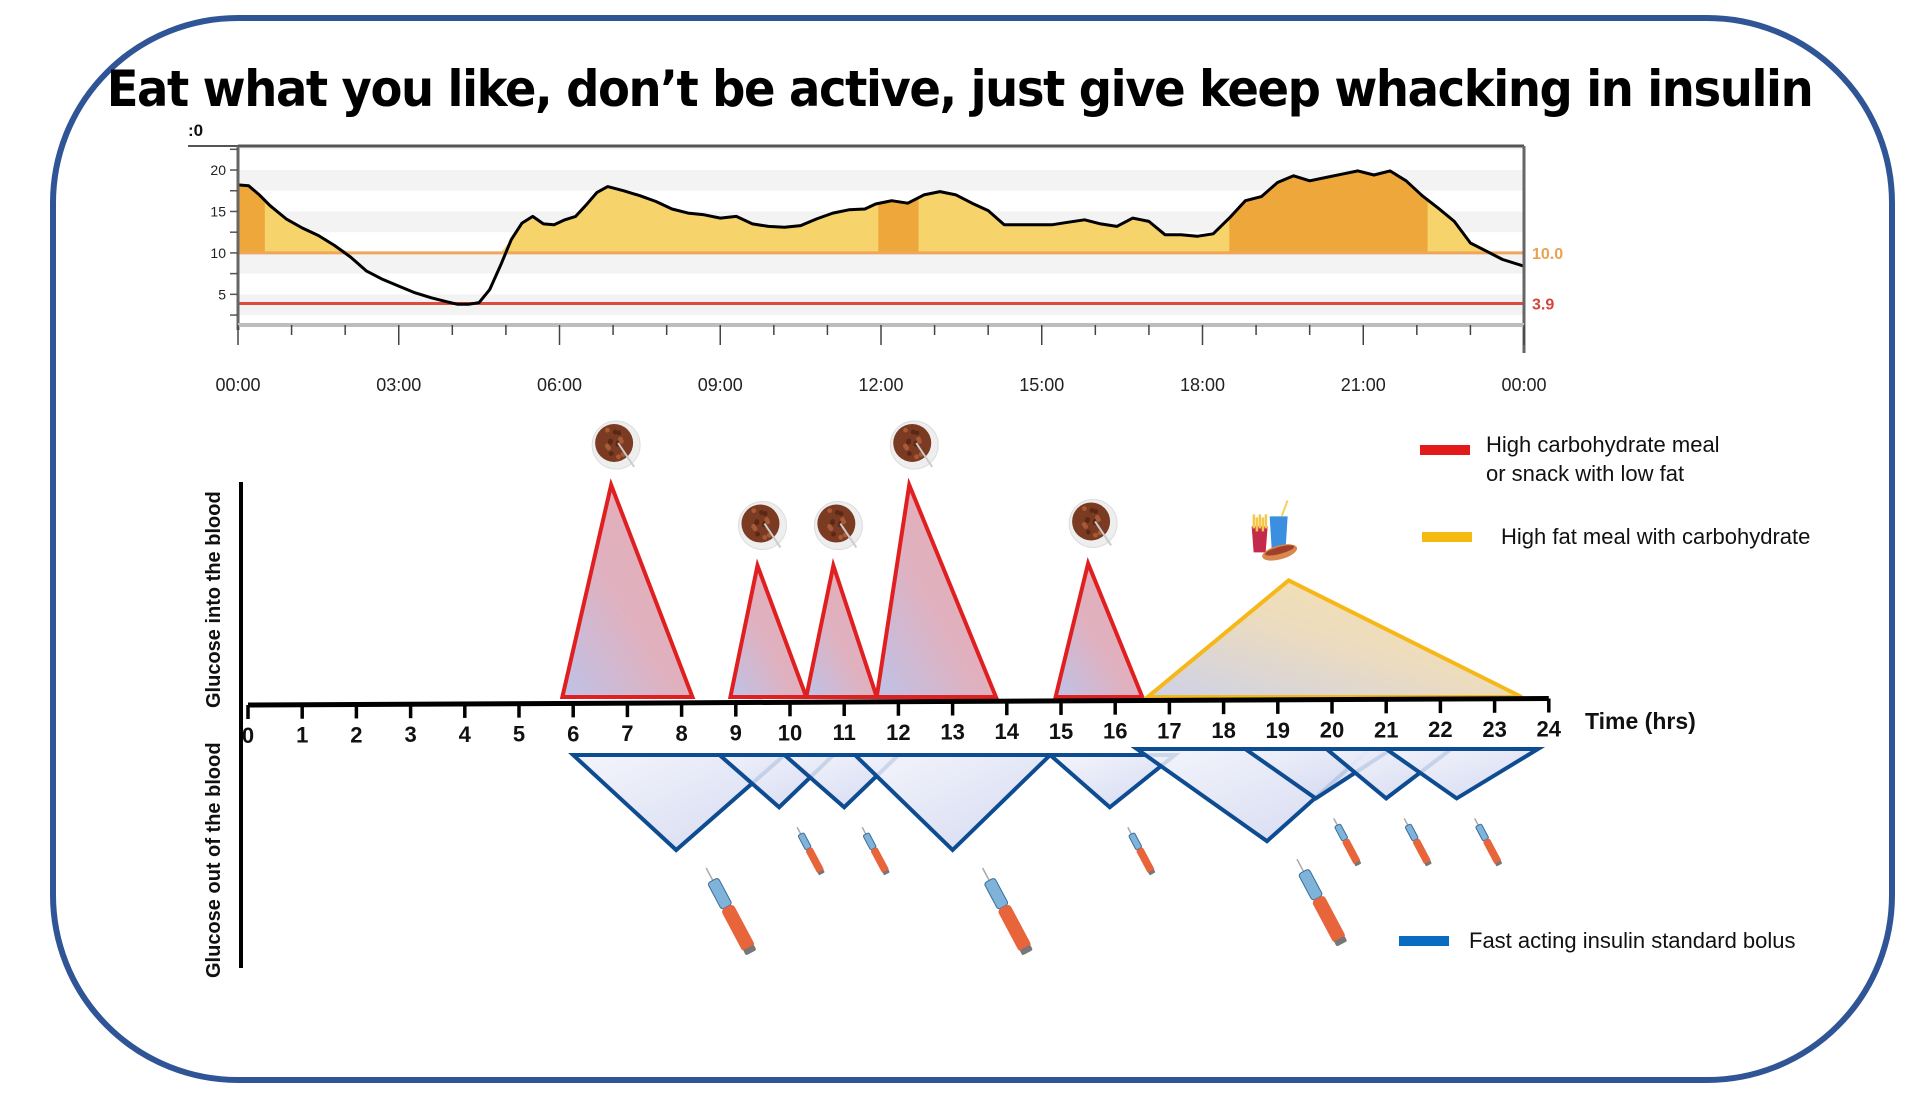  Describe the element at coordinates (218, 253) in the screenshot. I see `y-tick-label: 10` at that location.